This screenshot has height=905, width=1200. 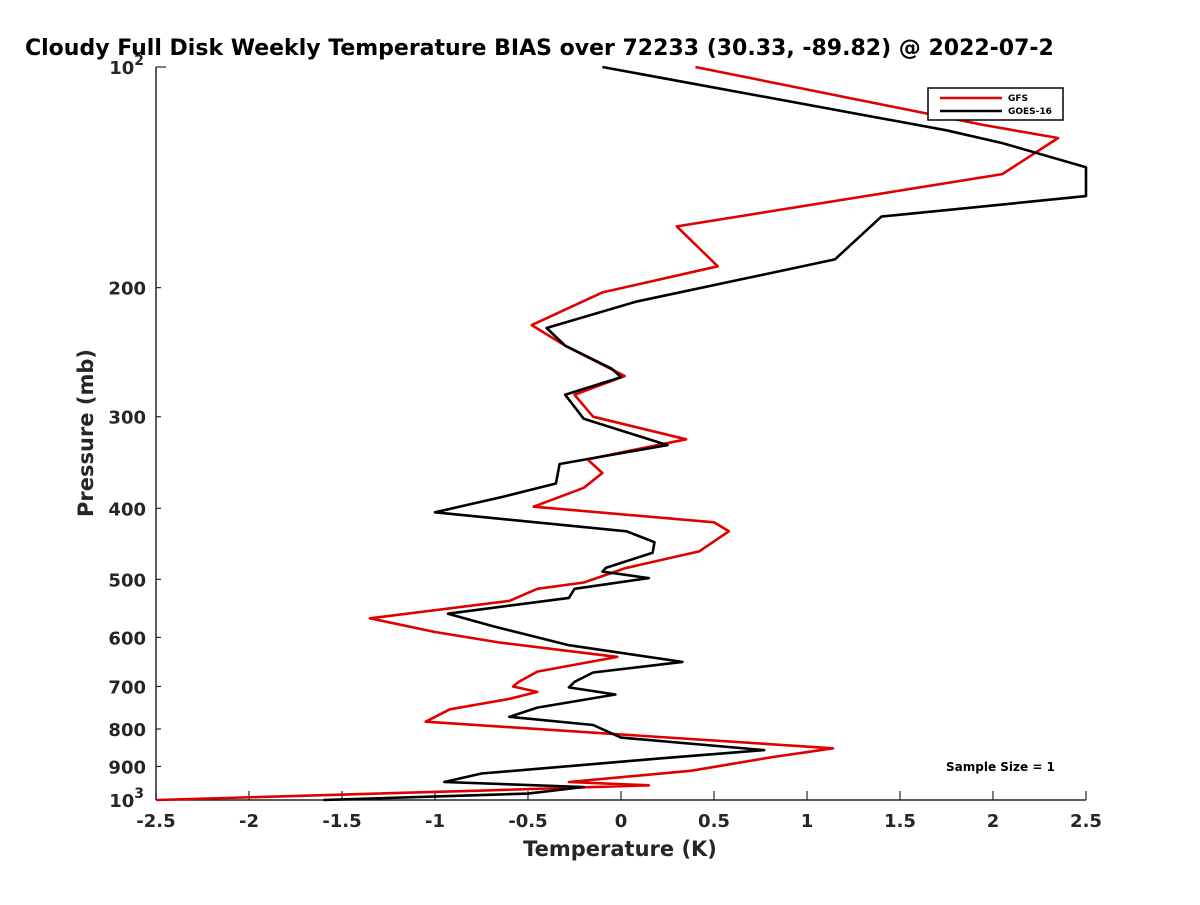 I want to click on x-tick-label: -1, so click(x=435, y=821).